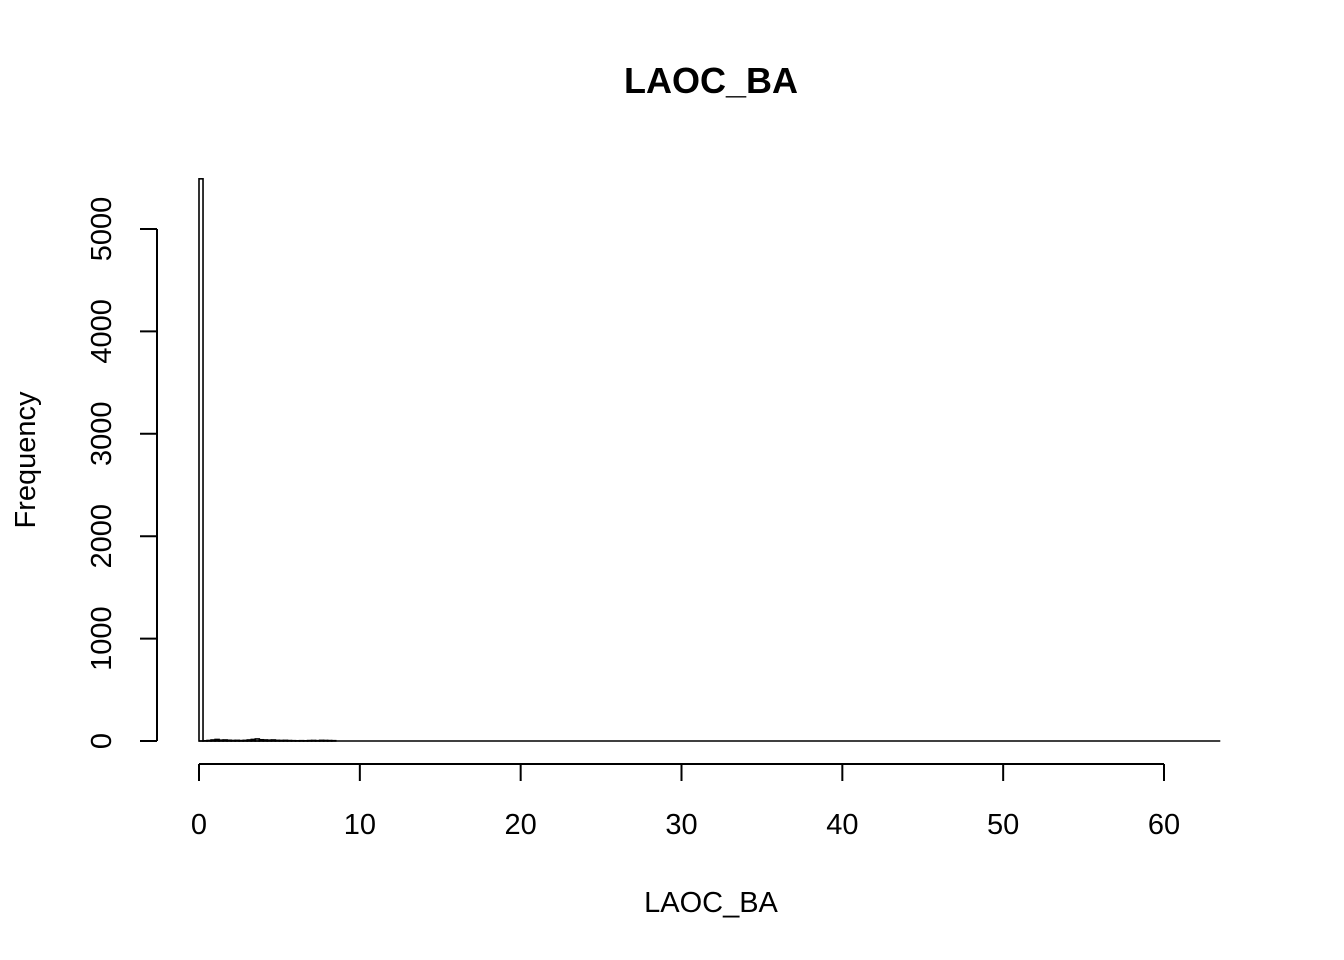 This screenshot has height=960, width=1344. I want to click on y-tick-label: 1000, so click(102, 638).